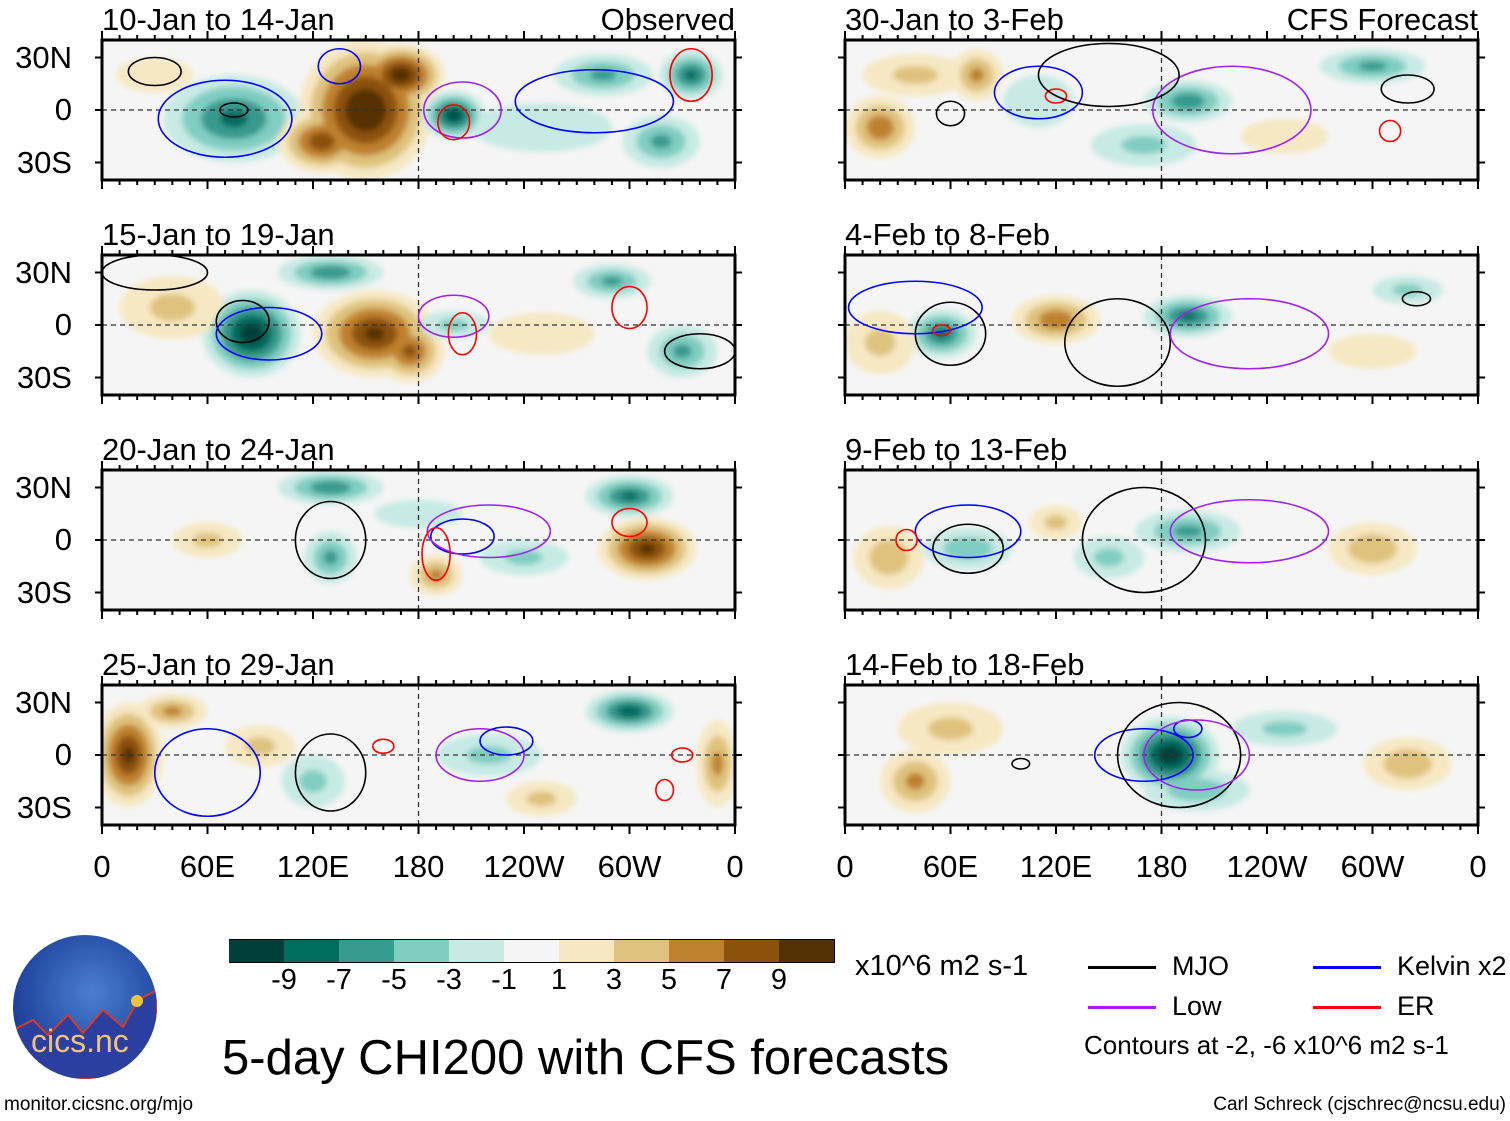 This screenshot has height=1121, width=1510. Describe the element at coordinates (948, 234) in the screenshot. I see `panel-title: 4-Feb to 8-Feb` at that location.